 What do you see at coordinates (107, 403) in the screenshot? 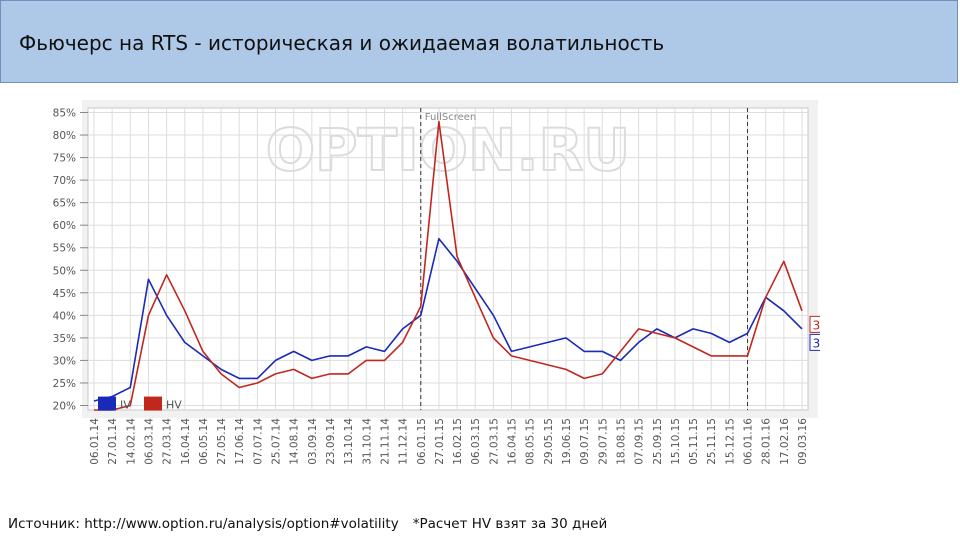
I see `legend-swatch-iv` at bounding box center [107, 403].